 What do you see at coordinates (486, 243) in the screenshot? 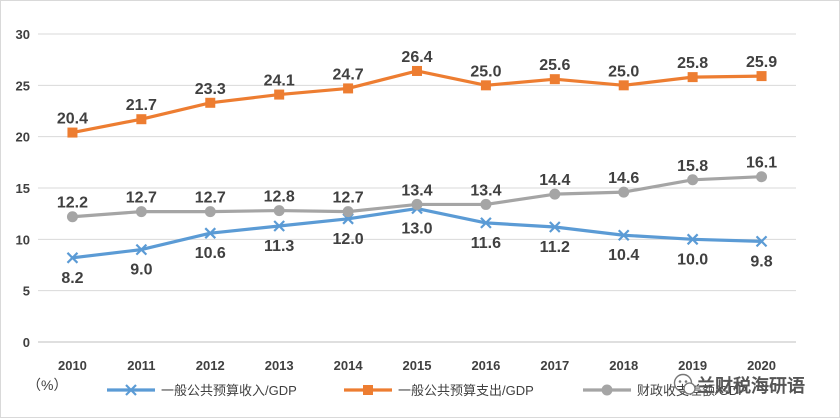
I see `data-label: 11.6` at bounding box center [486, 243].